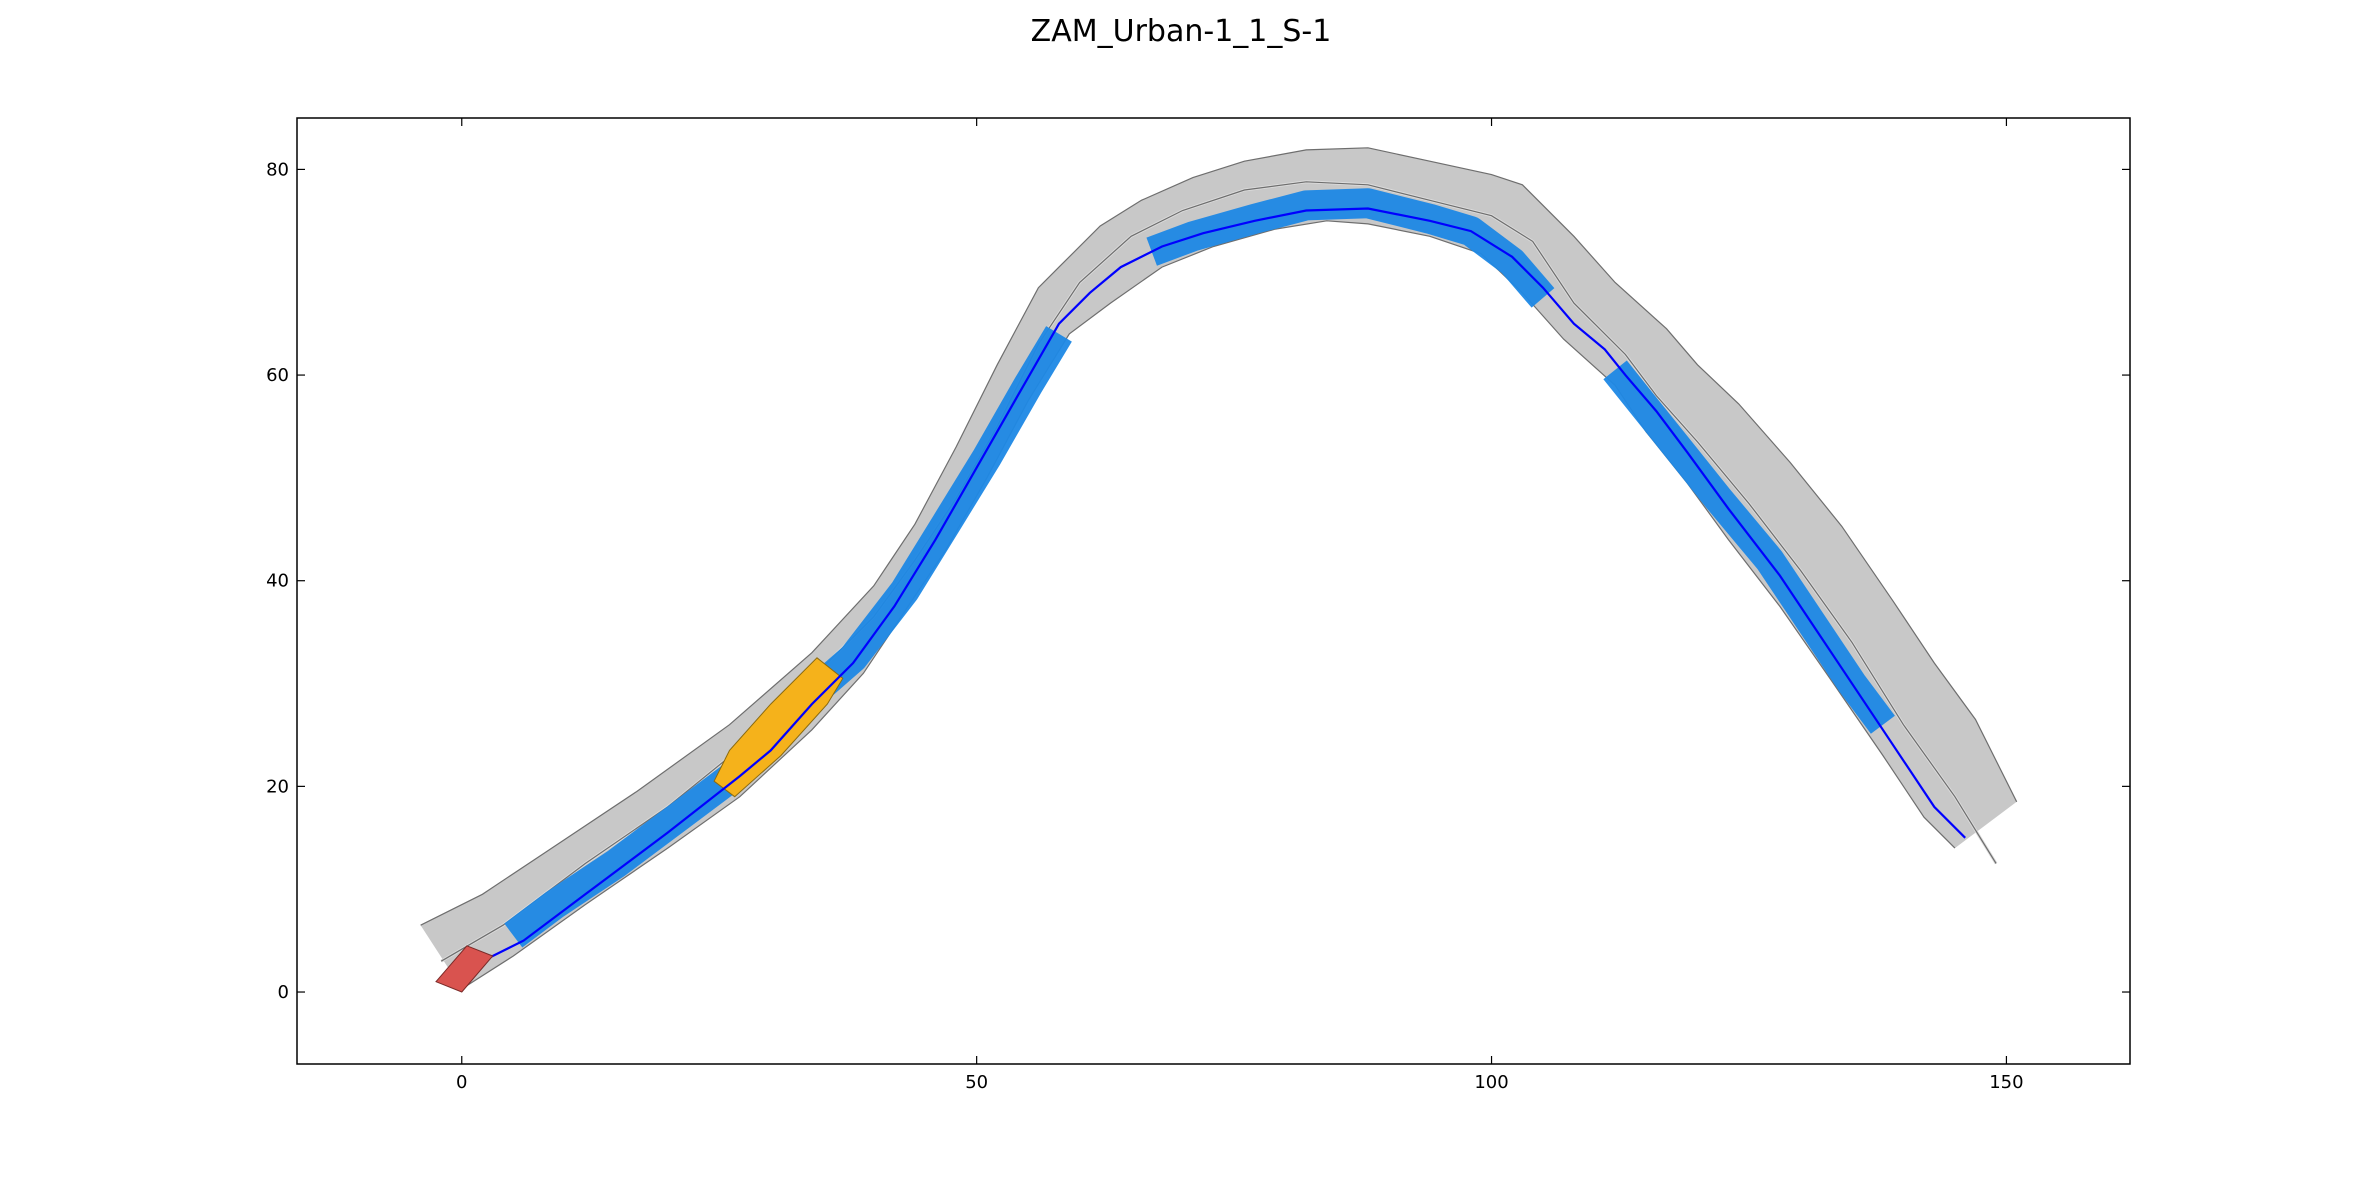  Describe the element at coordinates (464, 969) in the screenshot. I see `ego-vehicle` at that location.